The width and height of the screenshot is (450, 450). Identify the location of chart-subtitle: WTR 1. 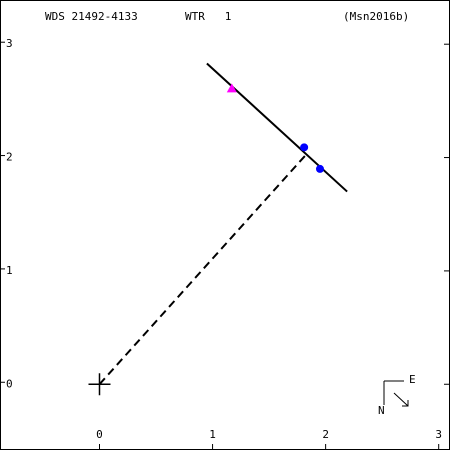
(208, 16).